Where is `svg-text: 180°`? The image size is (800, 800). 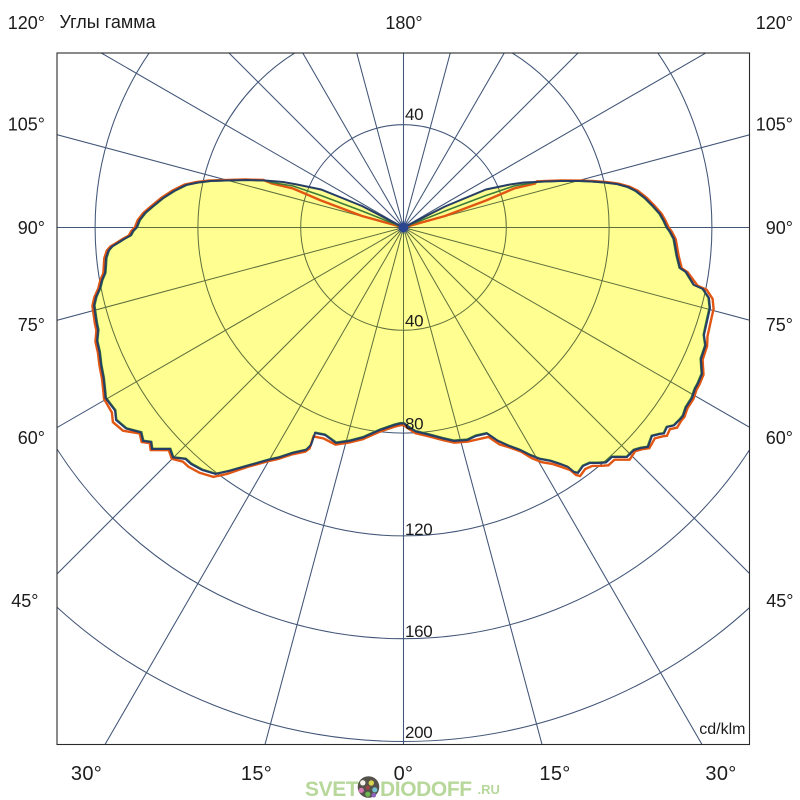 svg-text: 180° is located at coordinates (403, 23).